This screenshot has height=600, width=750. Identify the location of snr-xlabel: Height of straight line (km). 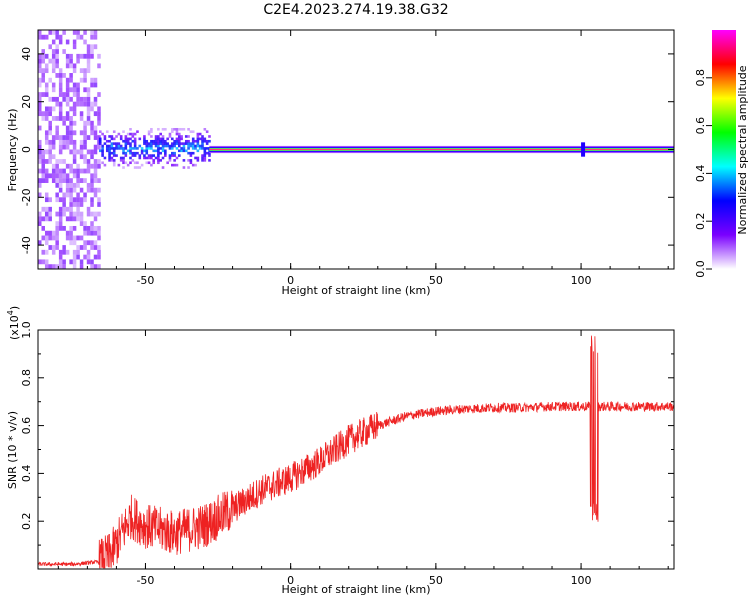
(355, 589).